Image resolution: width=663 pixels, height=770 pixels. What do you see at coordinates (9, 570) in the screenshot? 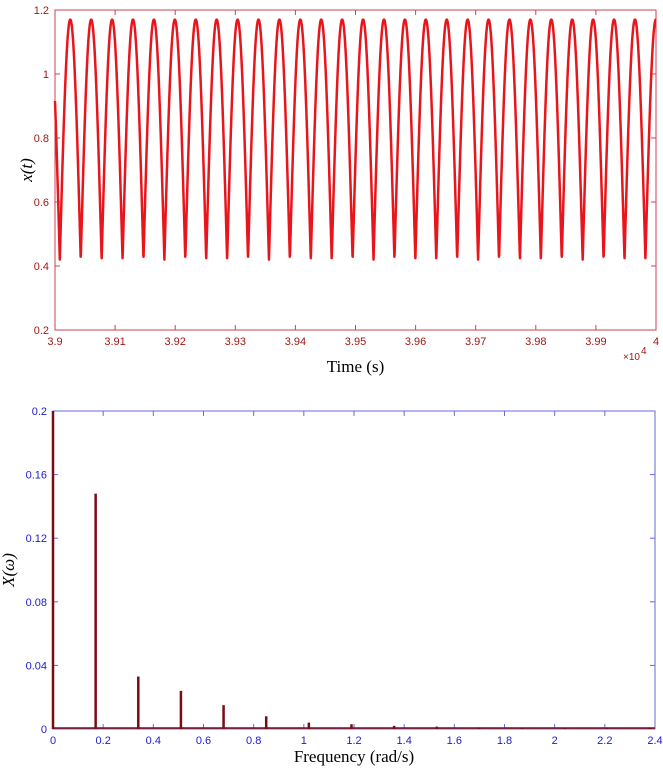
I see `y-axis-label: X(ω)` at bounding box center [9, 570].